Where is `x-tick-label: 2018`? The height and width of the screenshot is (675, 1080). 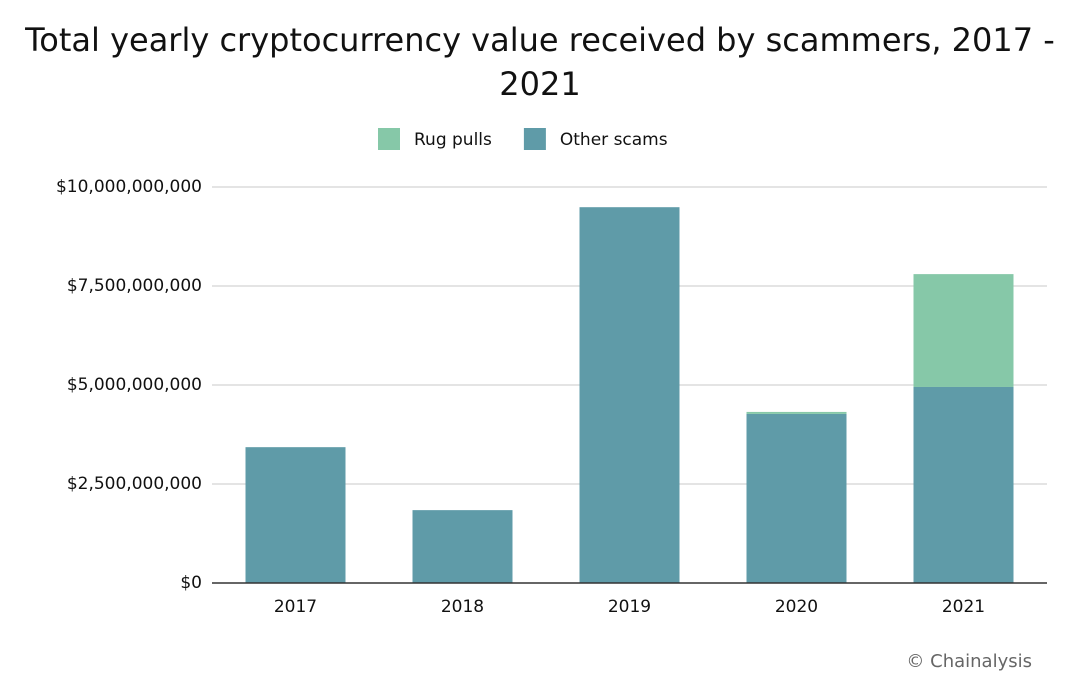
x-tick-label: 2018 is located at coordinates (462, 607).